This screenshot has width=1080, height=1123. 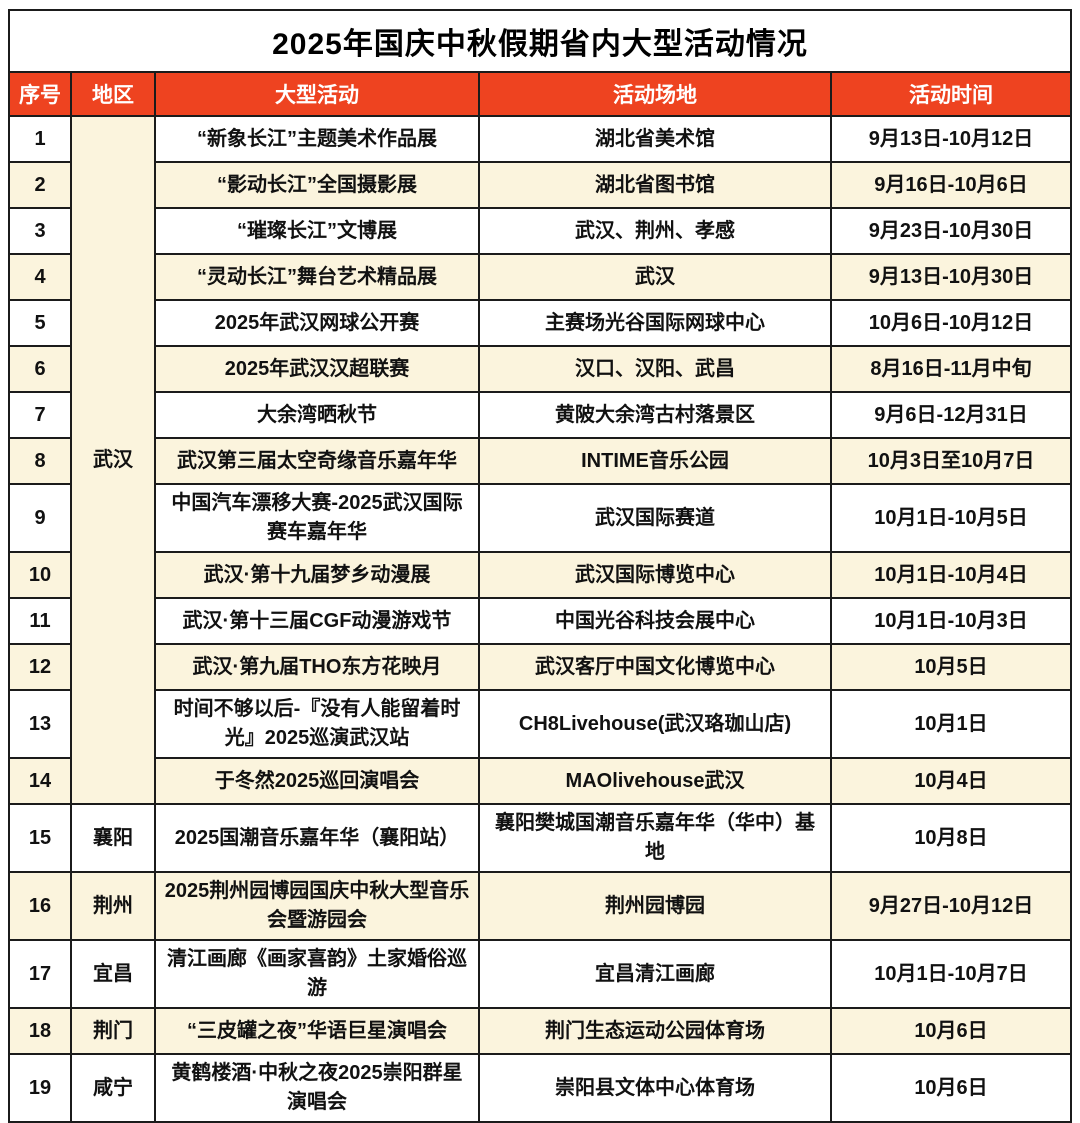 What do you see at coordinates (655, 838) in the screenshot?
I see `venue-cell: 襄阳樊城国潮音乐嘉年华（华中）基地` at bounding box center [655, 838].